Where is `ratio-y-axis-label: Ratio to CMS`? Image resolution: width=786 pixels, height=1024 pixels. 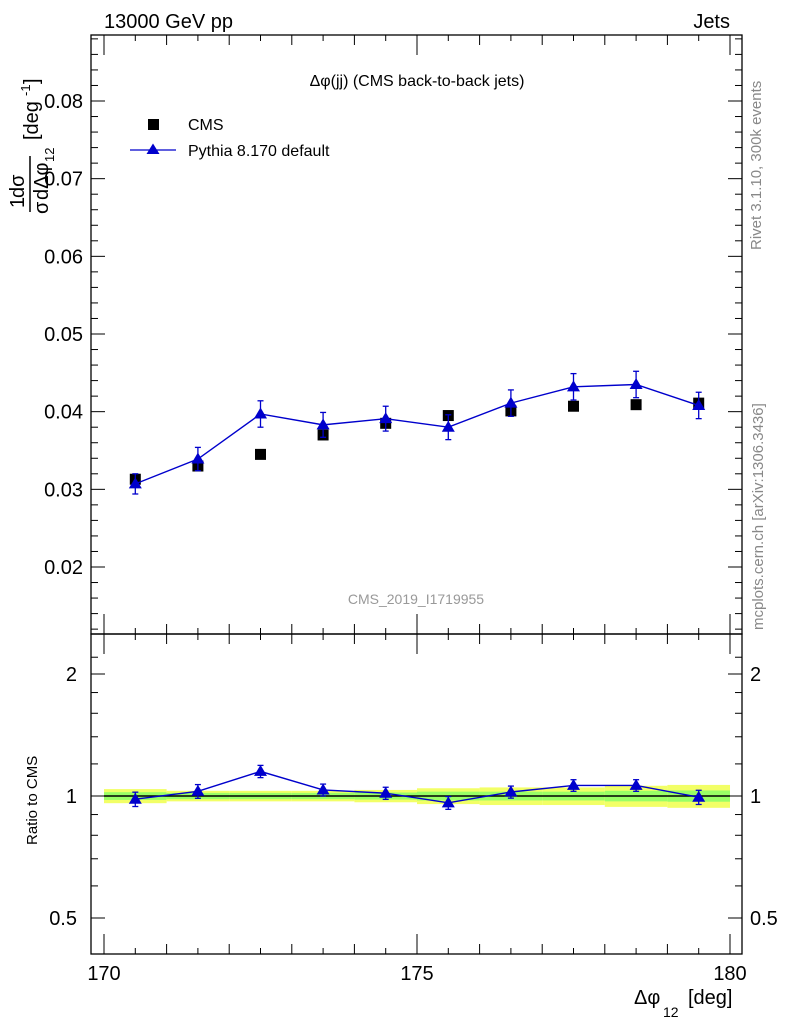 ratio-y-axis-label: Ratio to CMS is located at coordinates (32, 800).